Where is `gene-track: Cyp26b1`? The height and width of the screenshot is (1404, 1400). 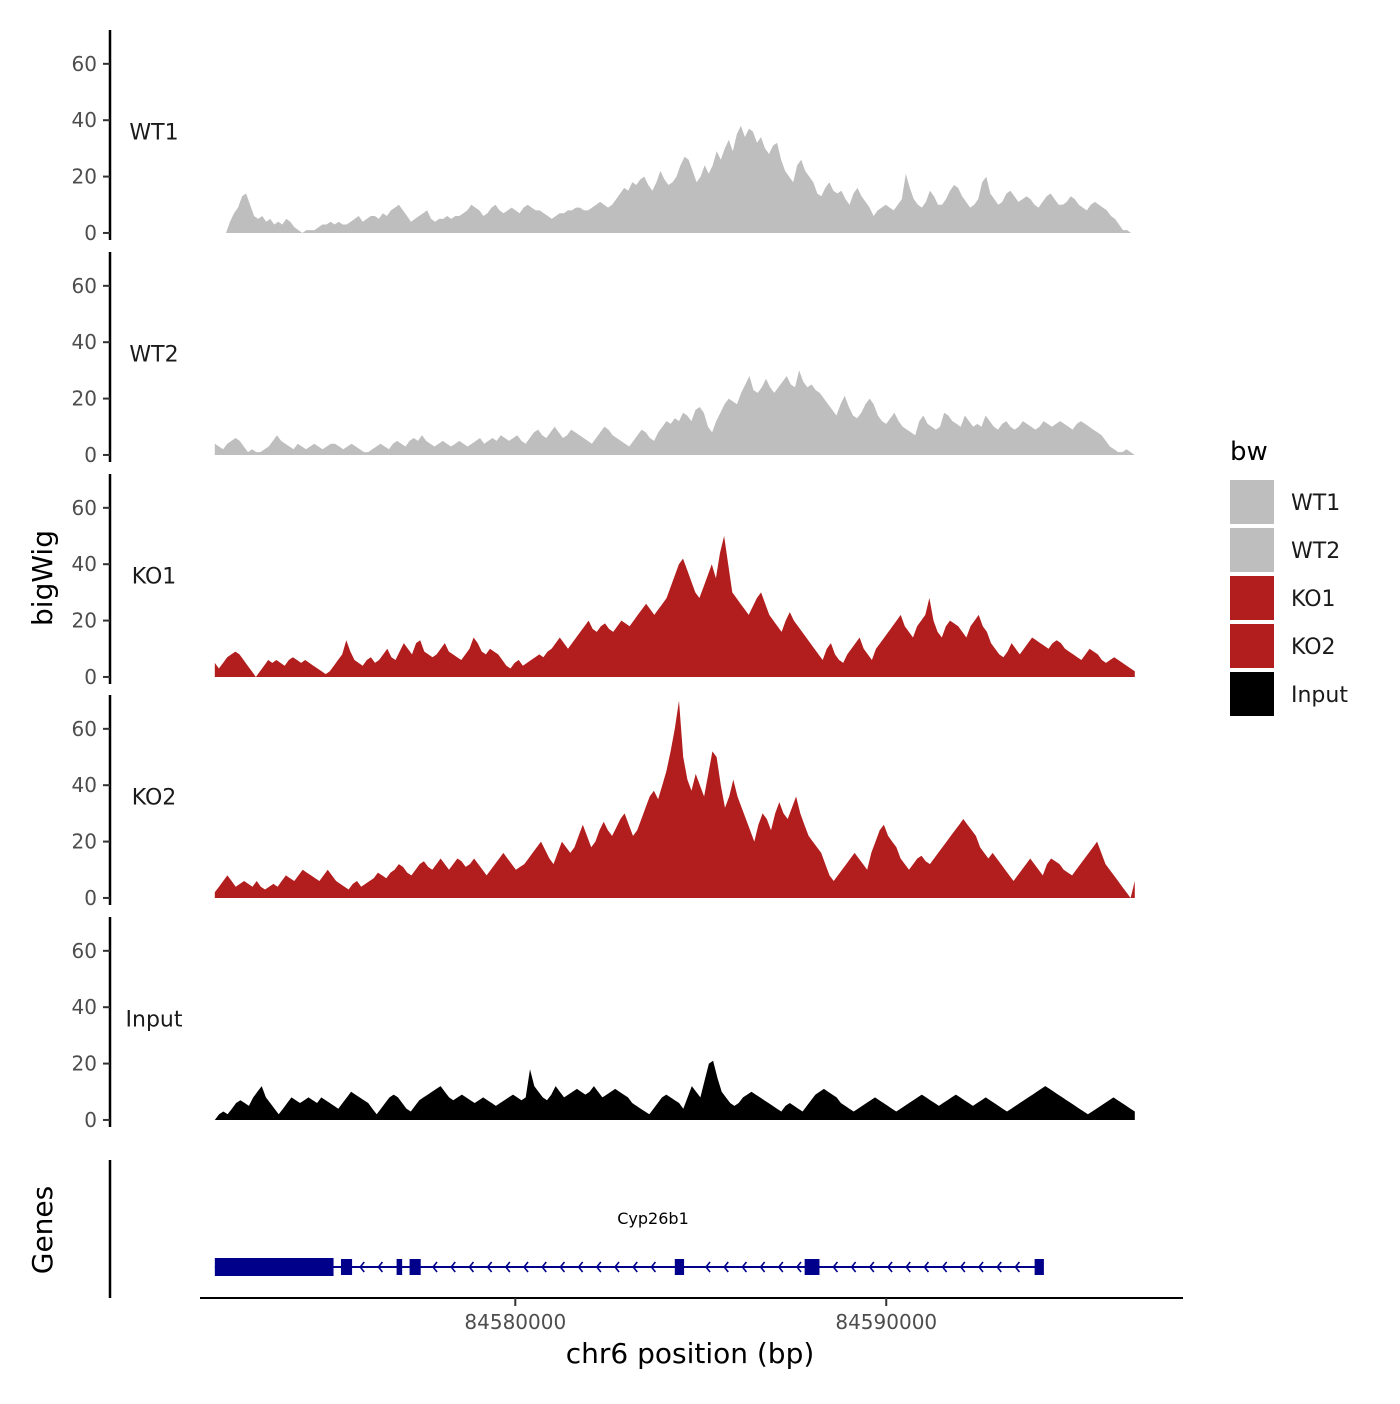 gene-track: Cyp26b1 is located at coordinates (576, 1229).